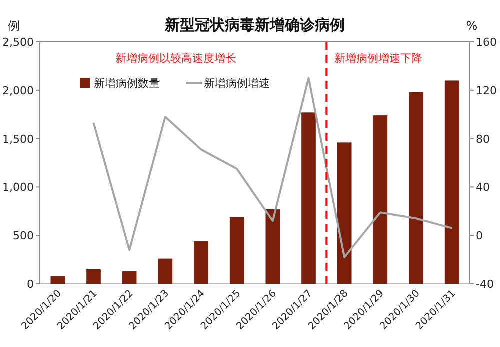 The height and width of the screenshot is (347, 500). Describe the element at coordinates (254, 25) in the screenshot. I see `chart-title: 新型冠状病毒新增确诊病例` at that location.